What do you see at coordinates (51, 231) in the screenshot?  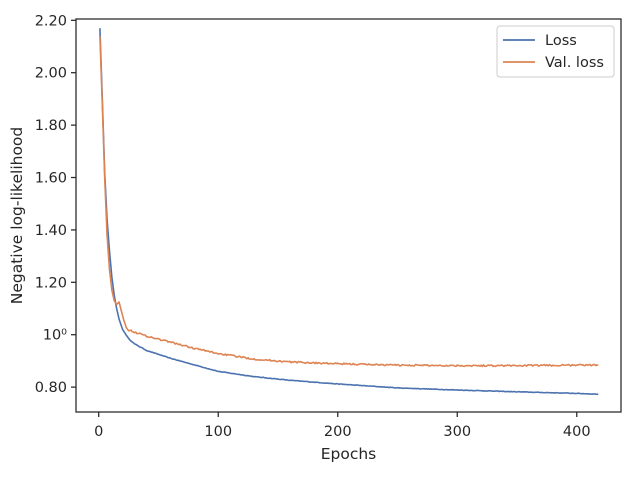 I see `y-tick-label: 1.40` at bounding box center [51, 231].